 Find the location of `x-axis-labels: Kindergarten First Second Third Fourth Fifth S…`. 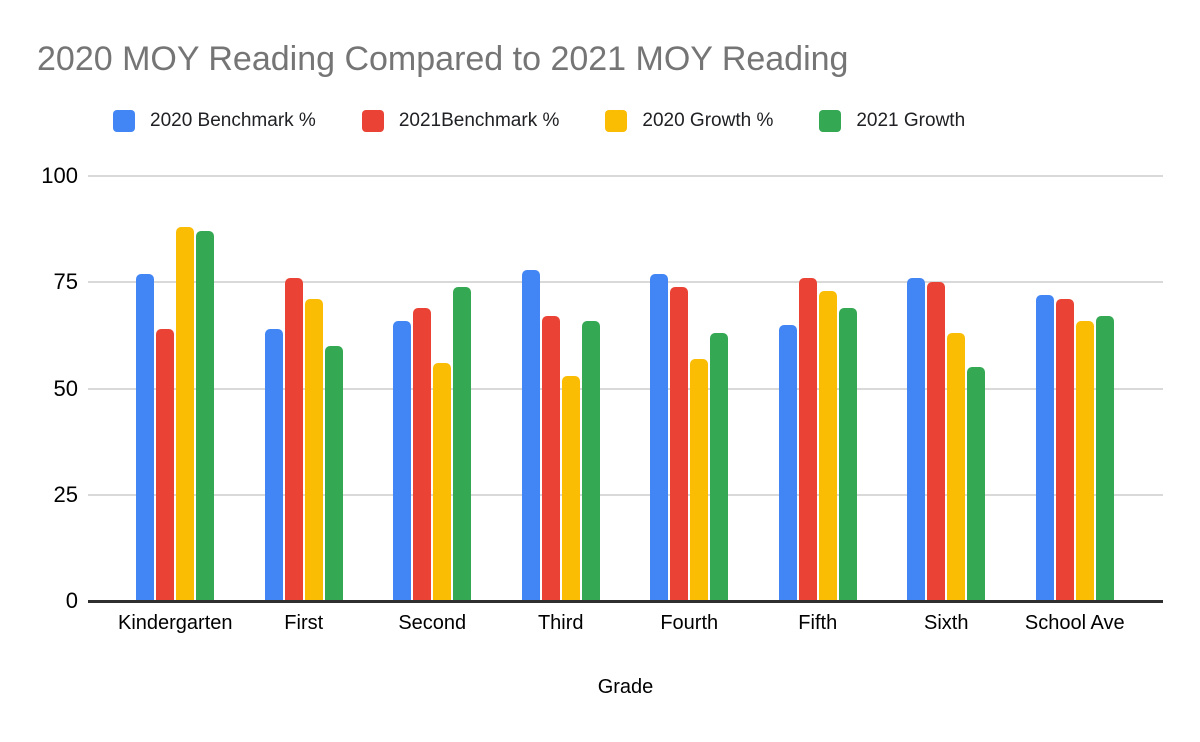

x-axis-labels: Kindergarten First Second Third Fourth Fifth S… is located at coordinates (625, 623).